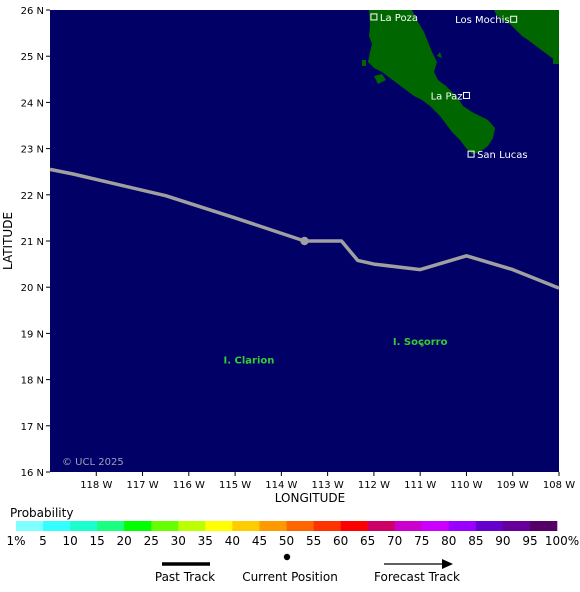  Describe the element at coordinates (8, 241) in the screenshot. I see `y-axis-title: LATITUDE` at that location.